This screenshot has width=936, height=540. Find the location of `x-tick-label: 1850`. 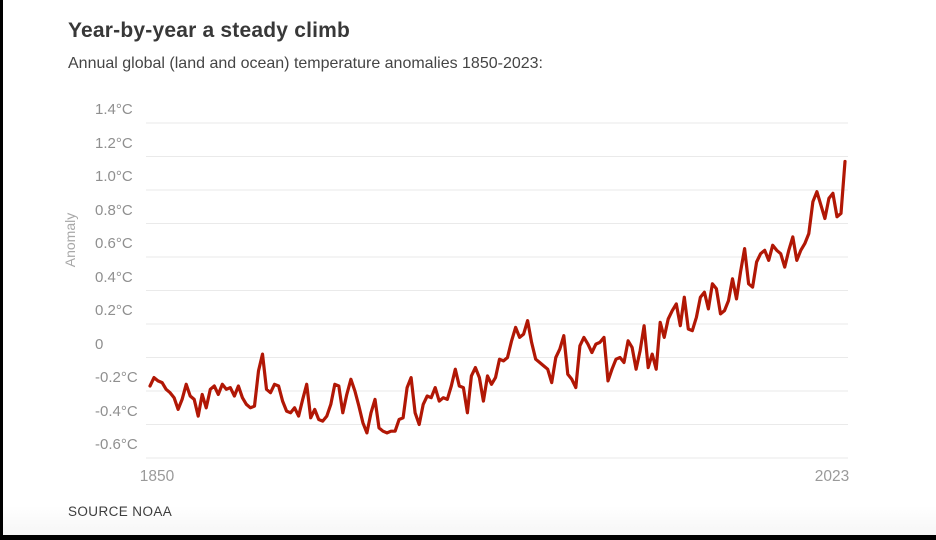

x-tick-label: 1850 is located at coordinates (157, 476).